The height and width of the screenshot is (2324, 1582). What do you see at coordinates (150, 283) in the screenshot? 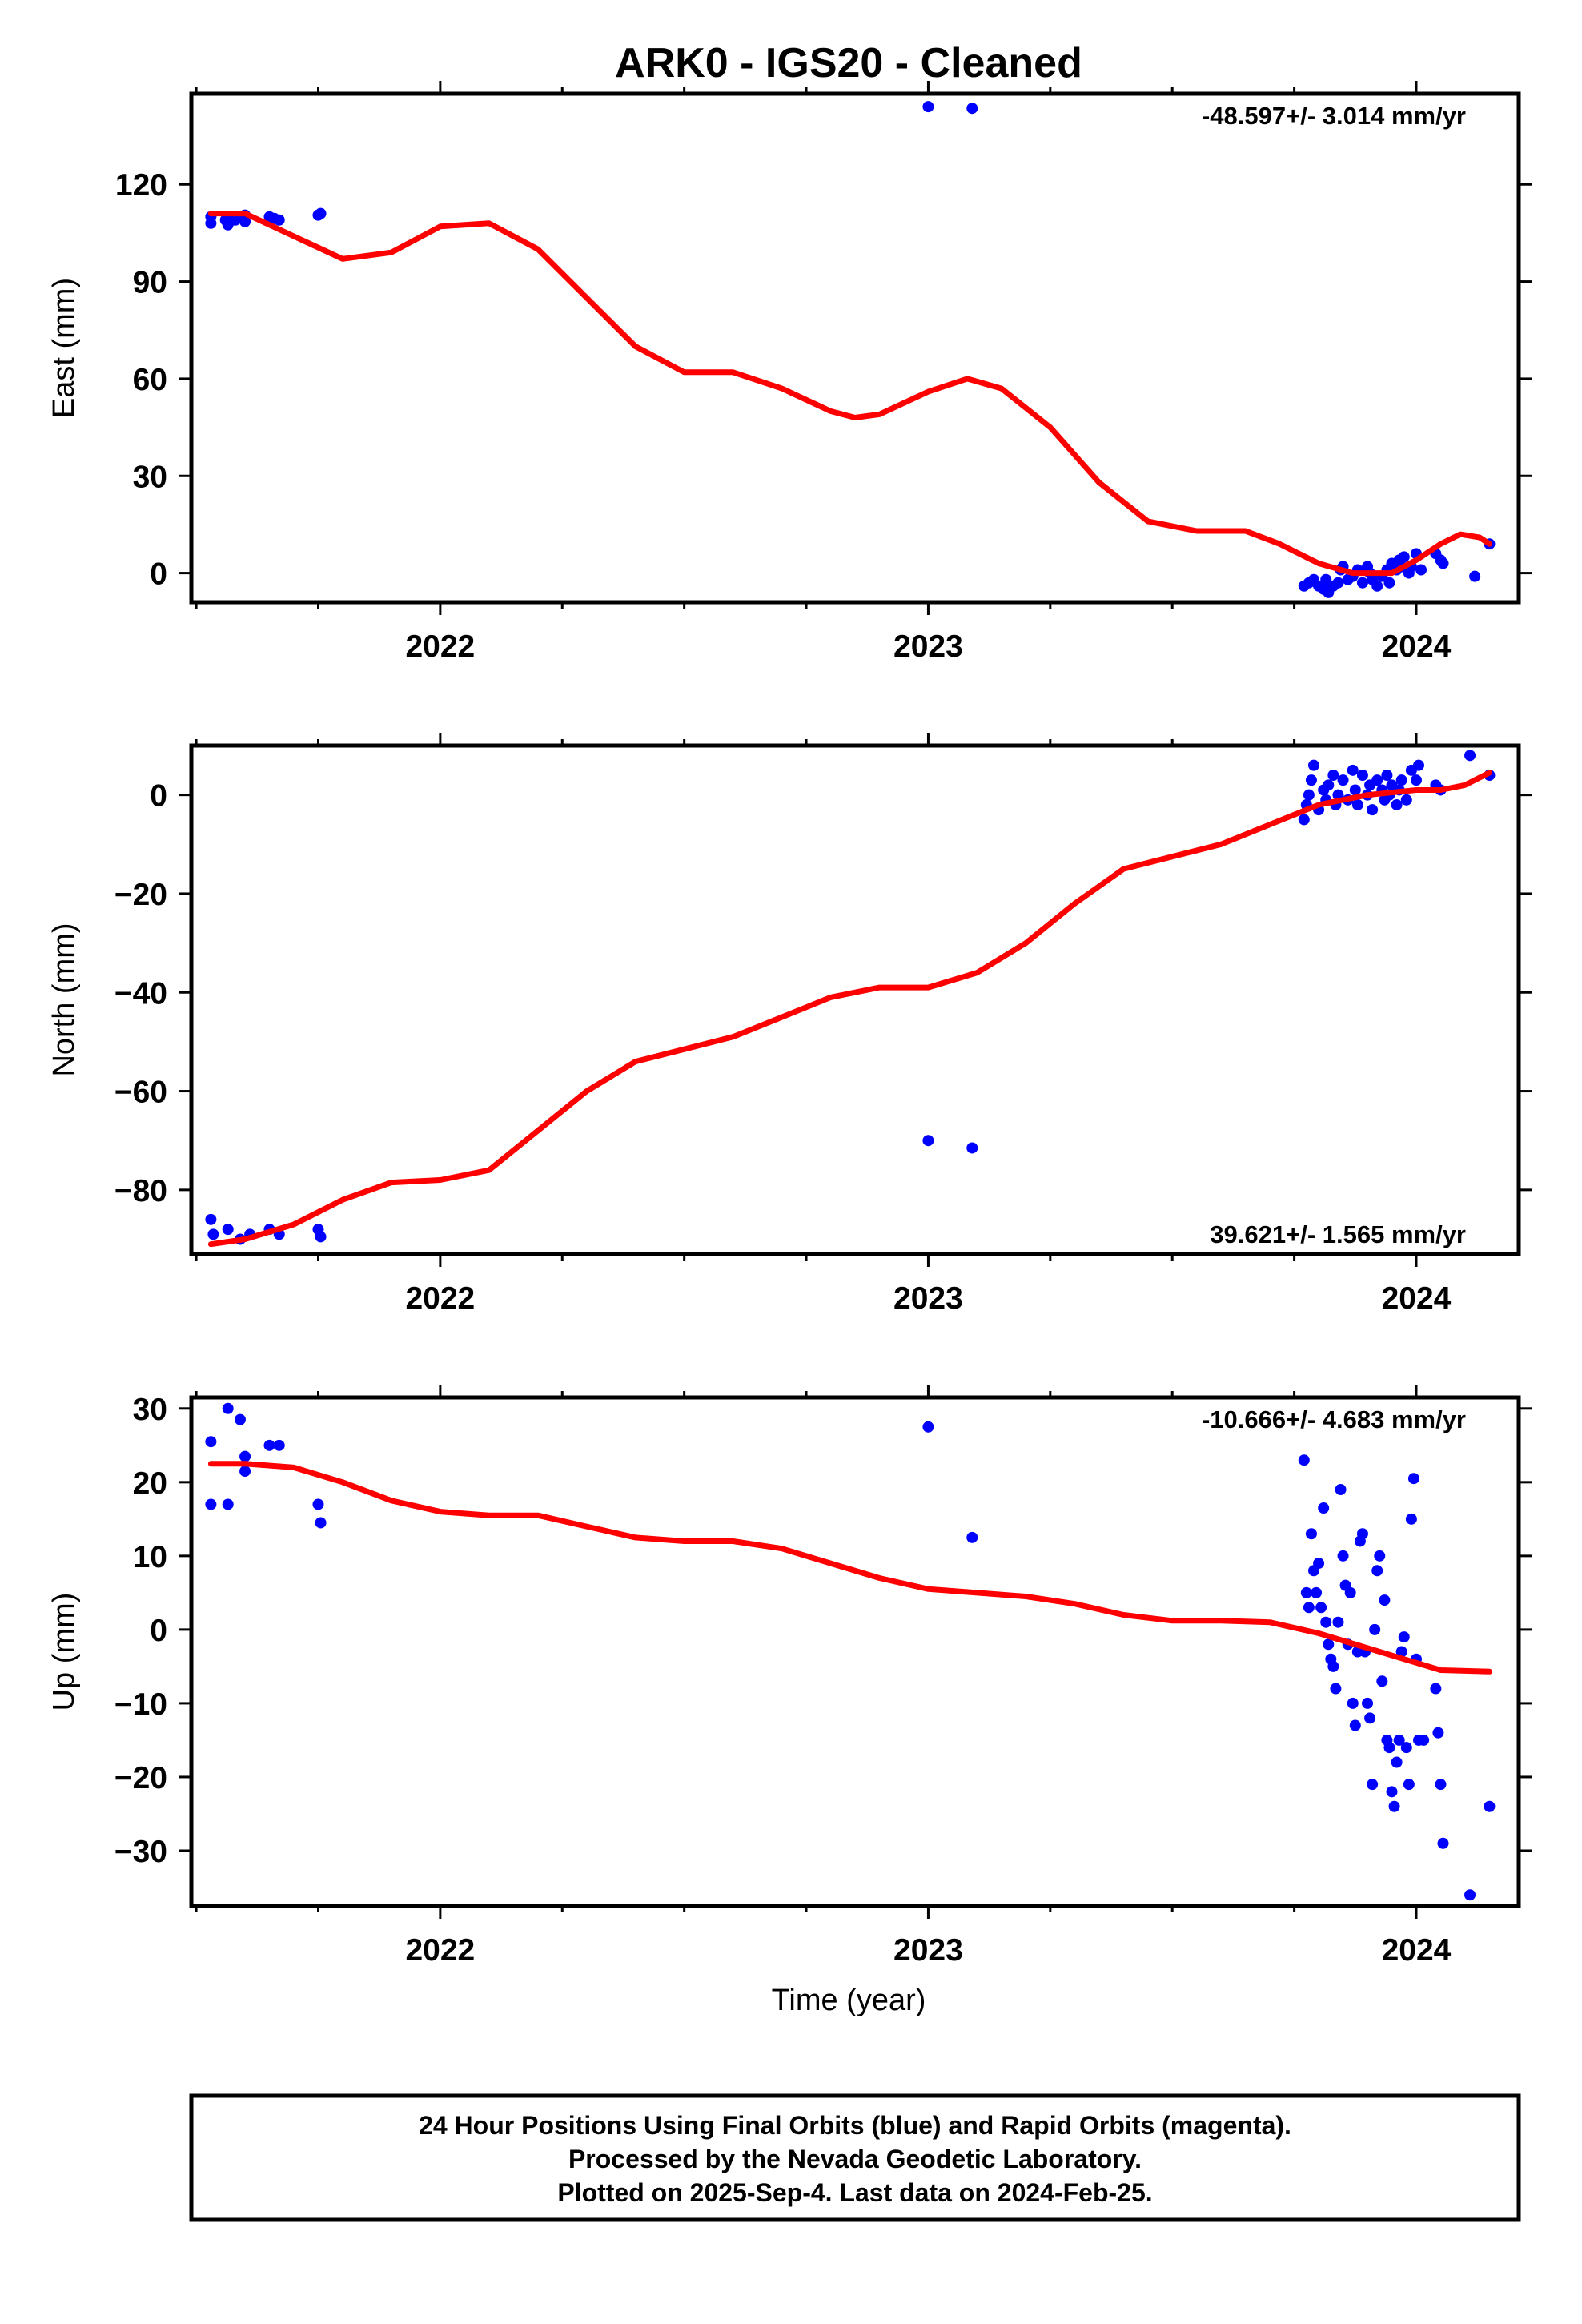
I see `y-tick-label: 90` at bounding box center [150, 283].